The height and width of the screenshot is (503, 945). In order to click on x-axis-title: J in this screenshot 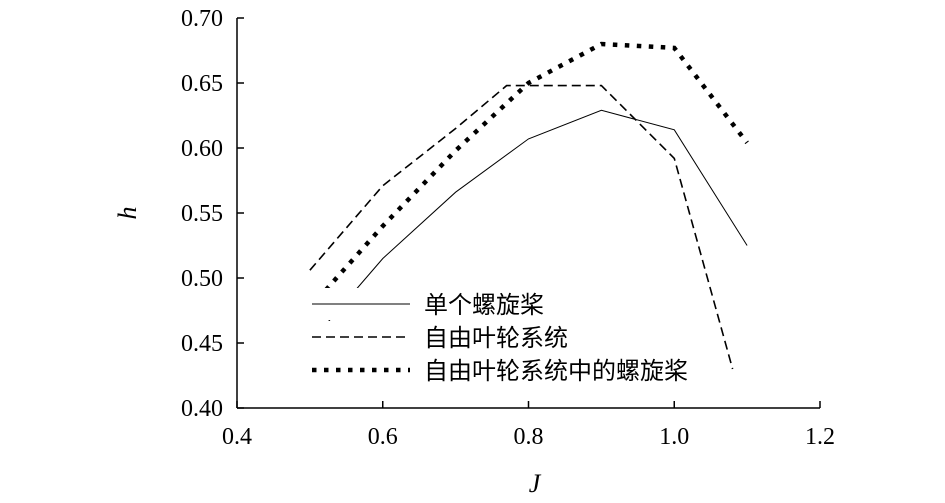, I will do `click(535, 483)`.